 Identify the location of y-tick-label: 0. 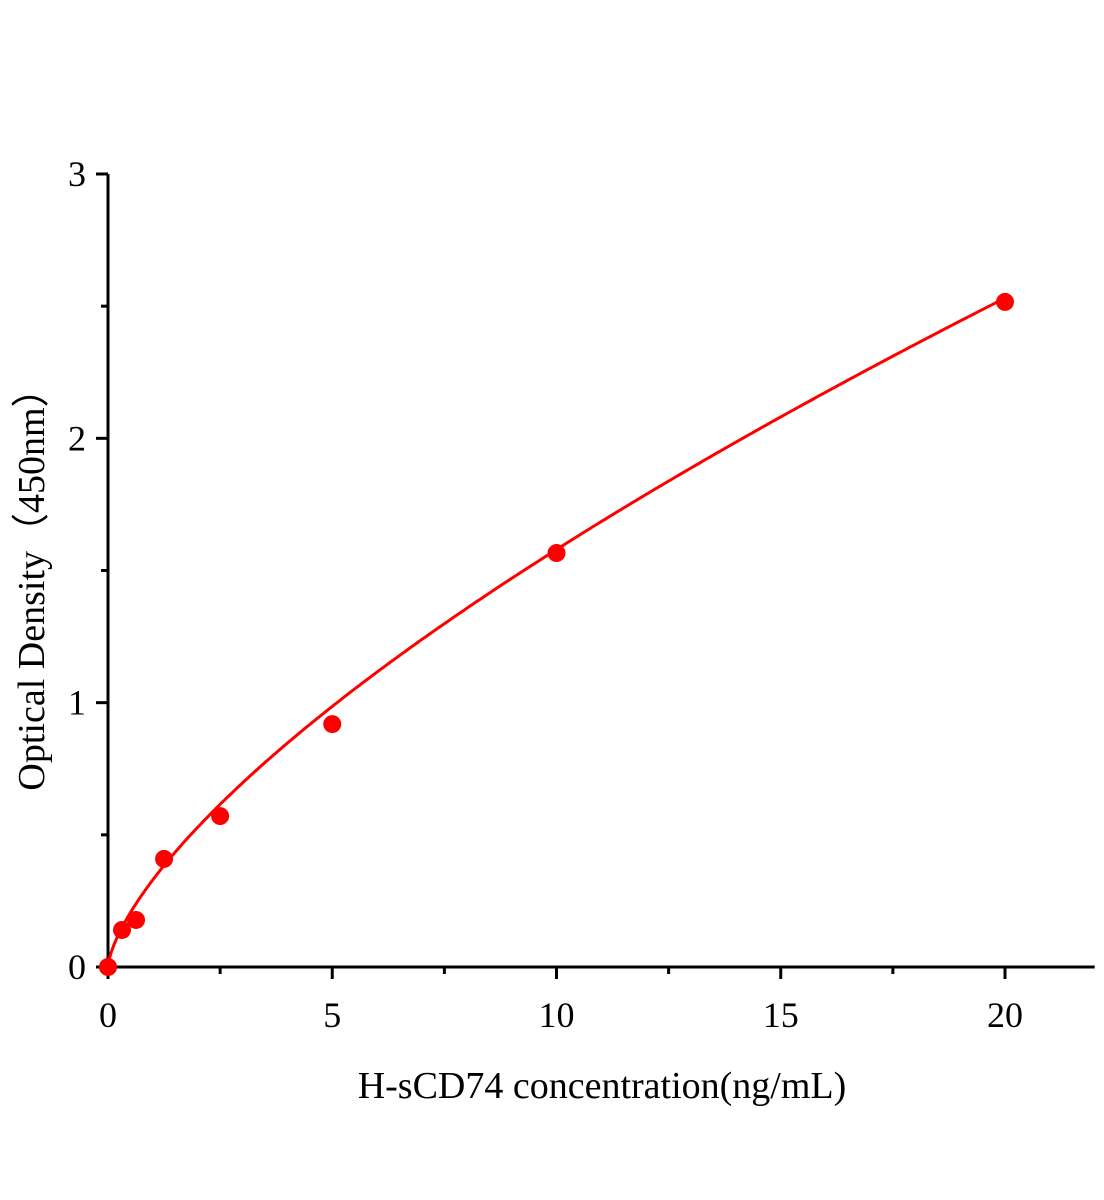
(77, 967).